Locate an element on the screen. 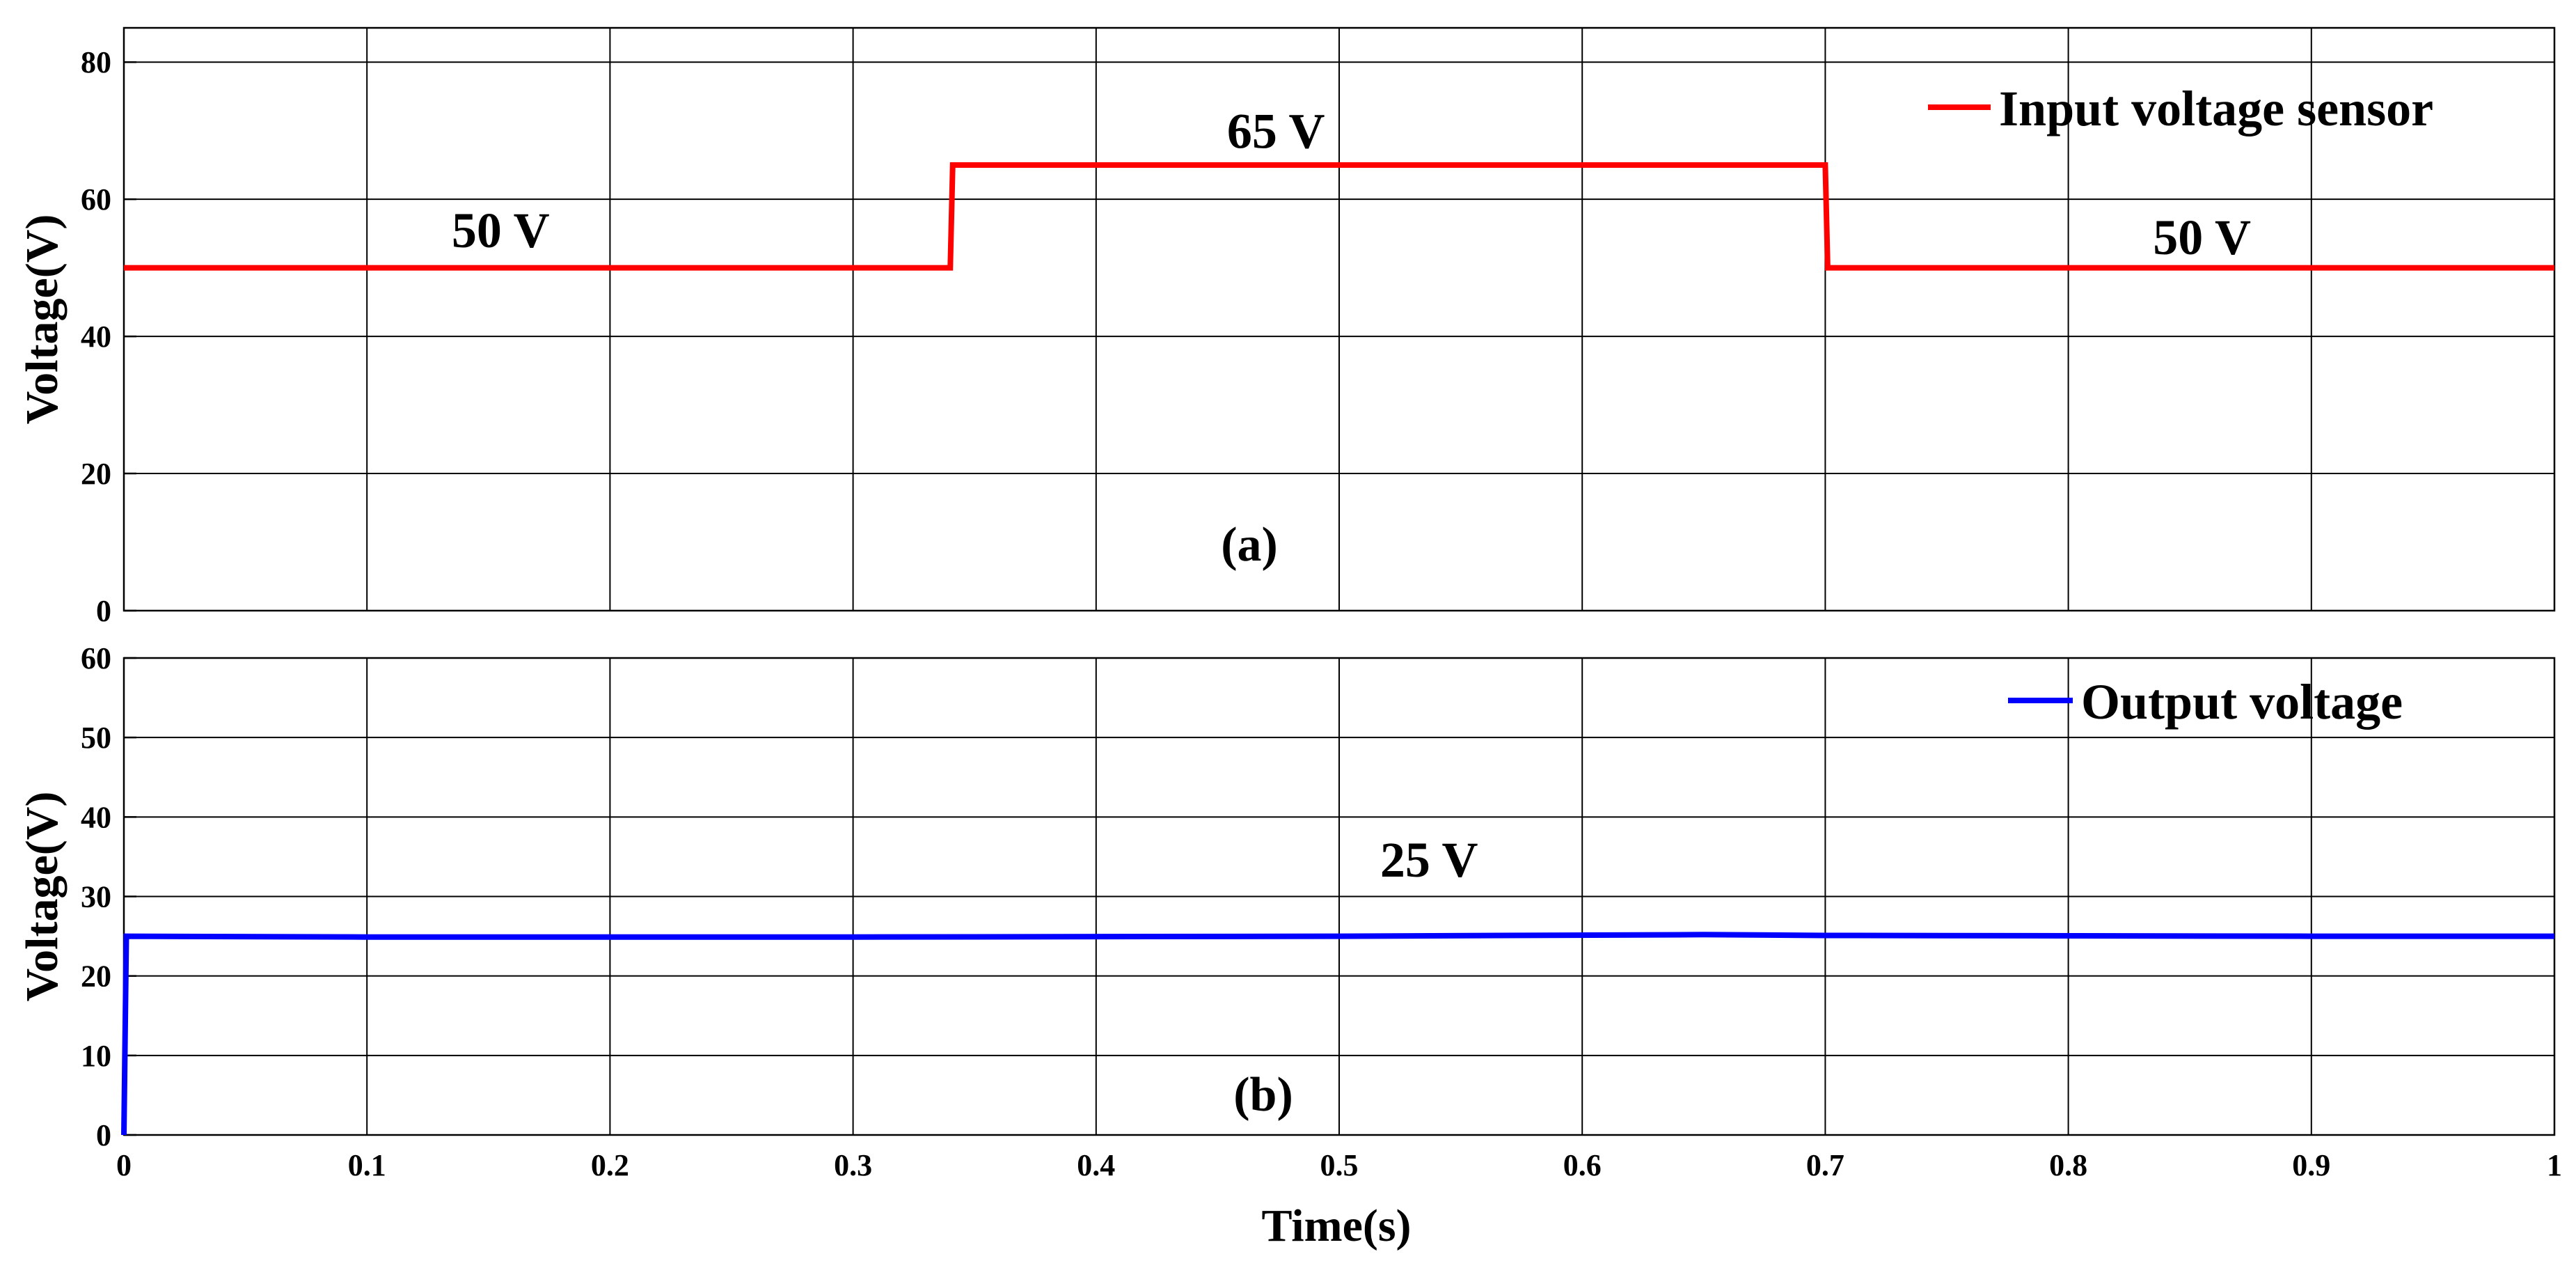 This screenshot has width=2576, height=1277. value-annotation: 25 V is located at coordinates (1429, 860).